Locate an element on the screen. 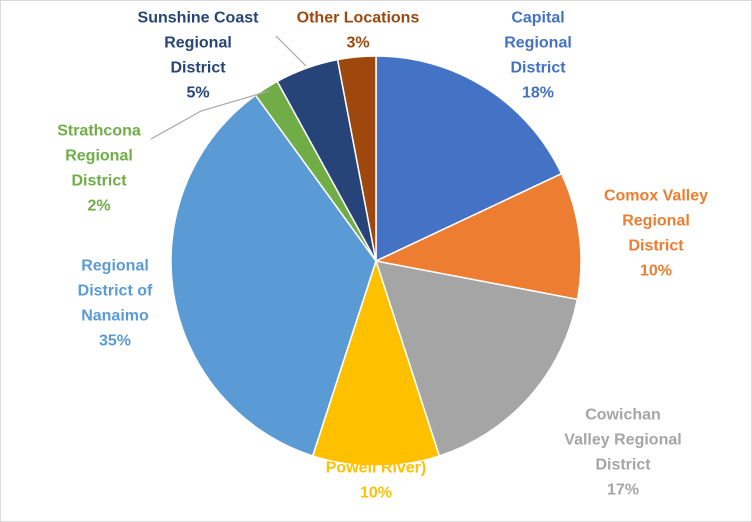 The height and width of the screenshot is (522, 752). slice-label: Strathcona Regional District 2% is located at coordinates (99, 169).